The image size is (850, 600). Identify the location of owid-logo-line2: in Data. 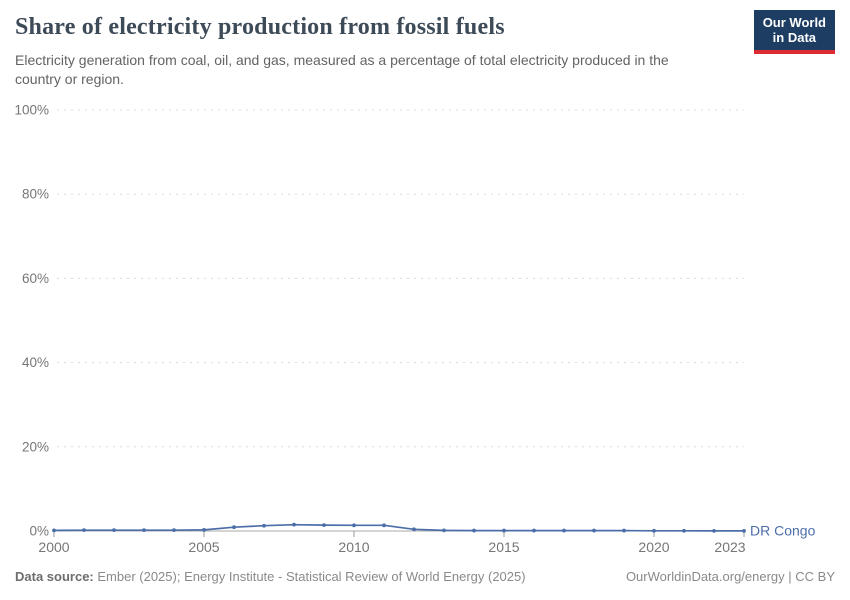
(794, 37).